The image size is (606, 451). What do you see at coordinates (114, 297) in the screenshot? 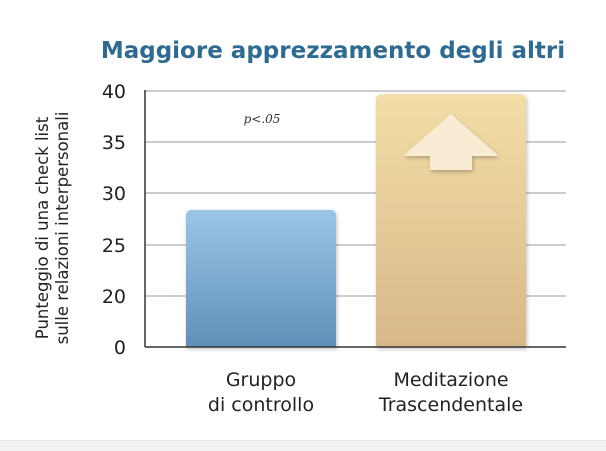
I see `y-tick-20: 20` at bounding box center [114, 297].